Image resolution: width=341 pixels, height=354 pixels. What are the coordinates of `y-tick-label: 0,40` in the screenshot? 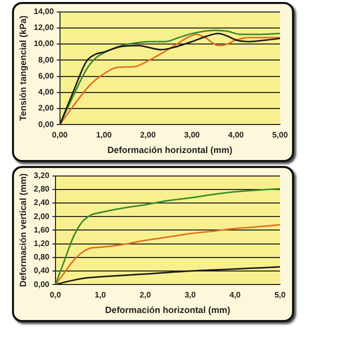 It's located at (42, 271).